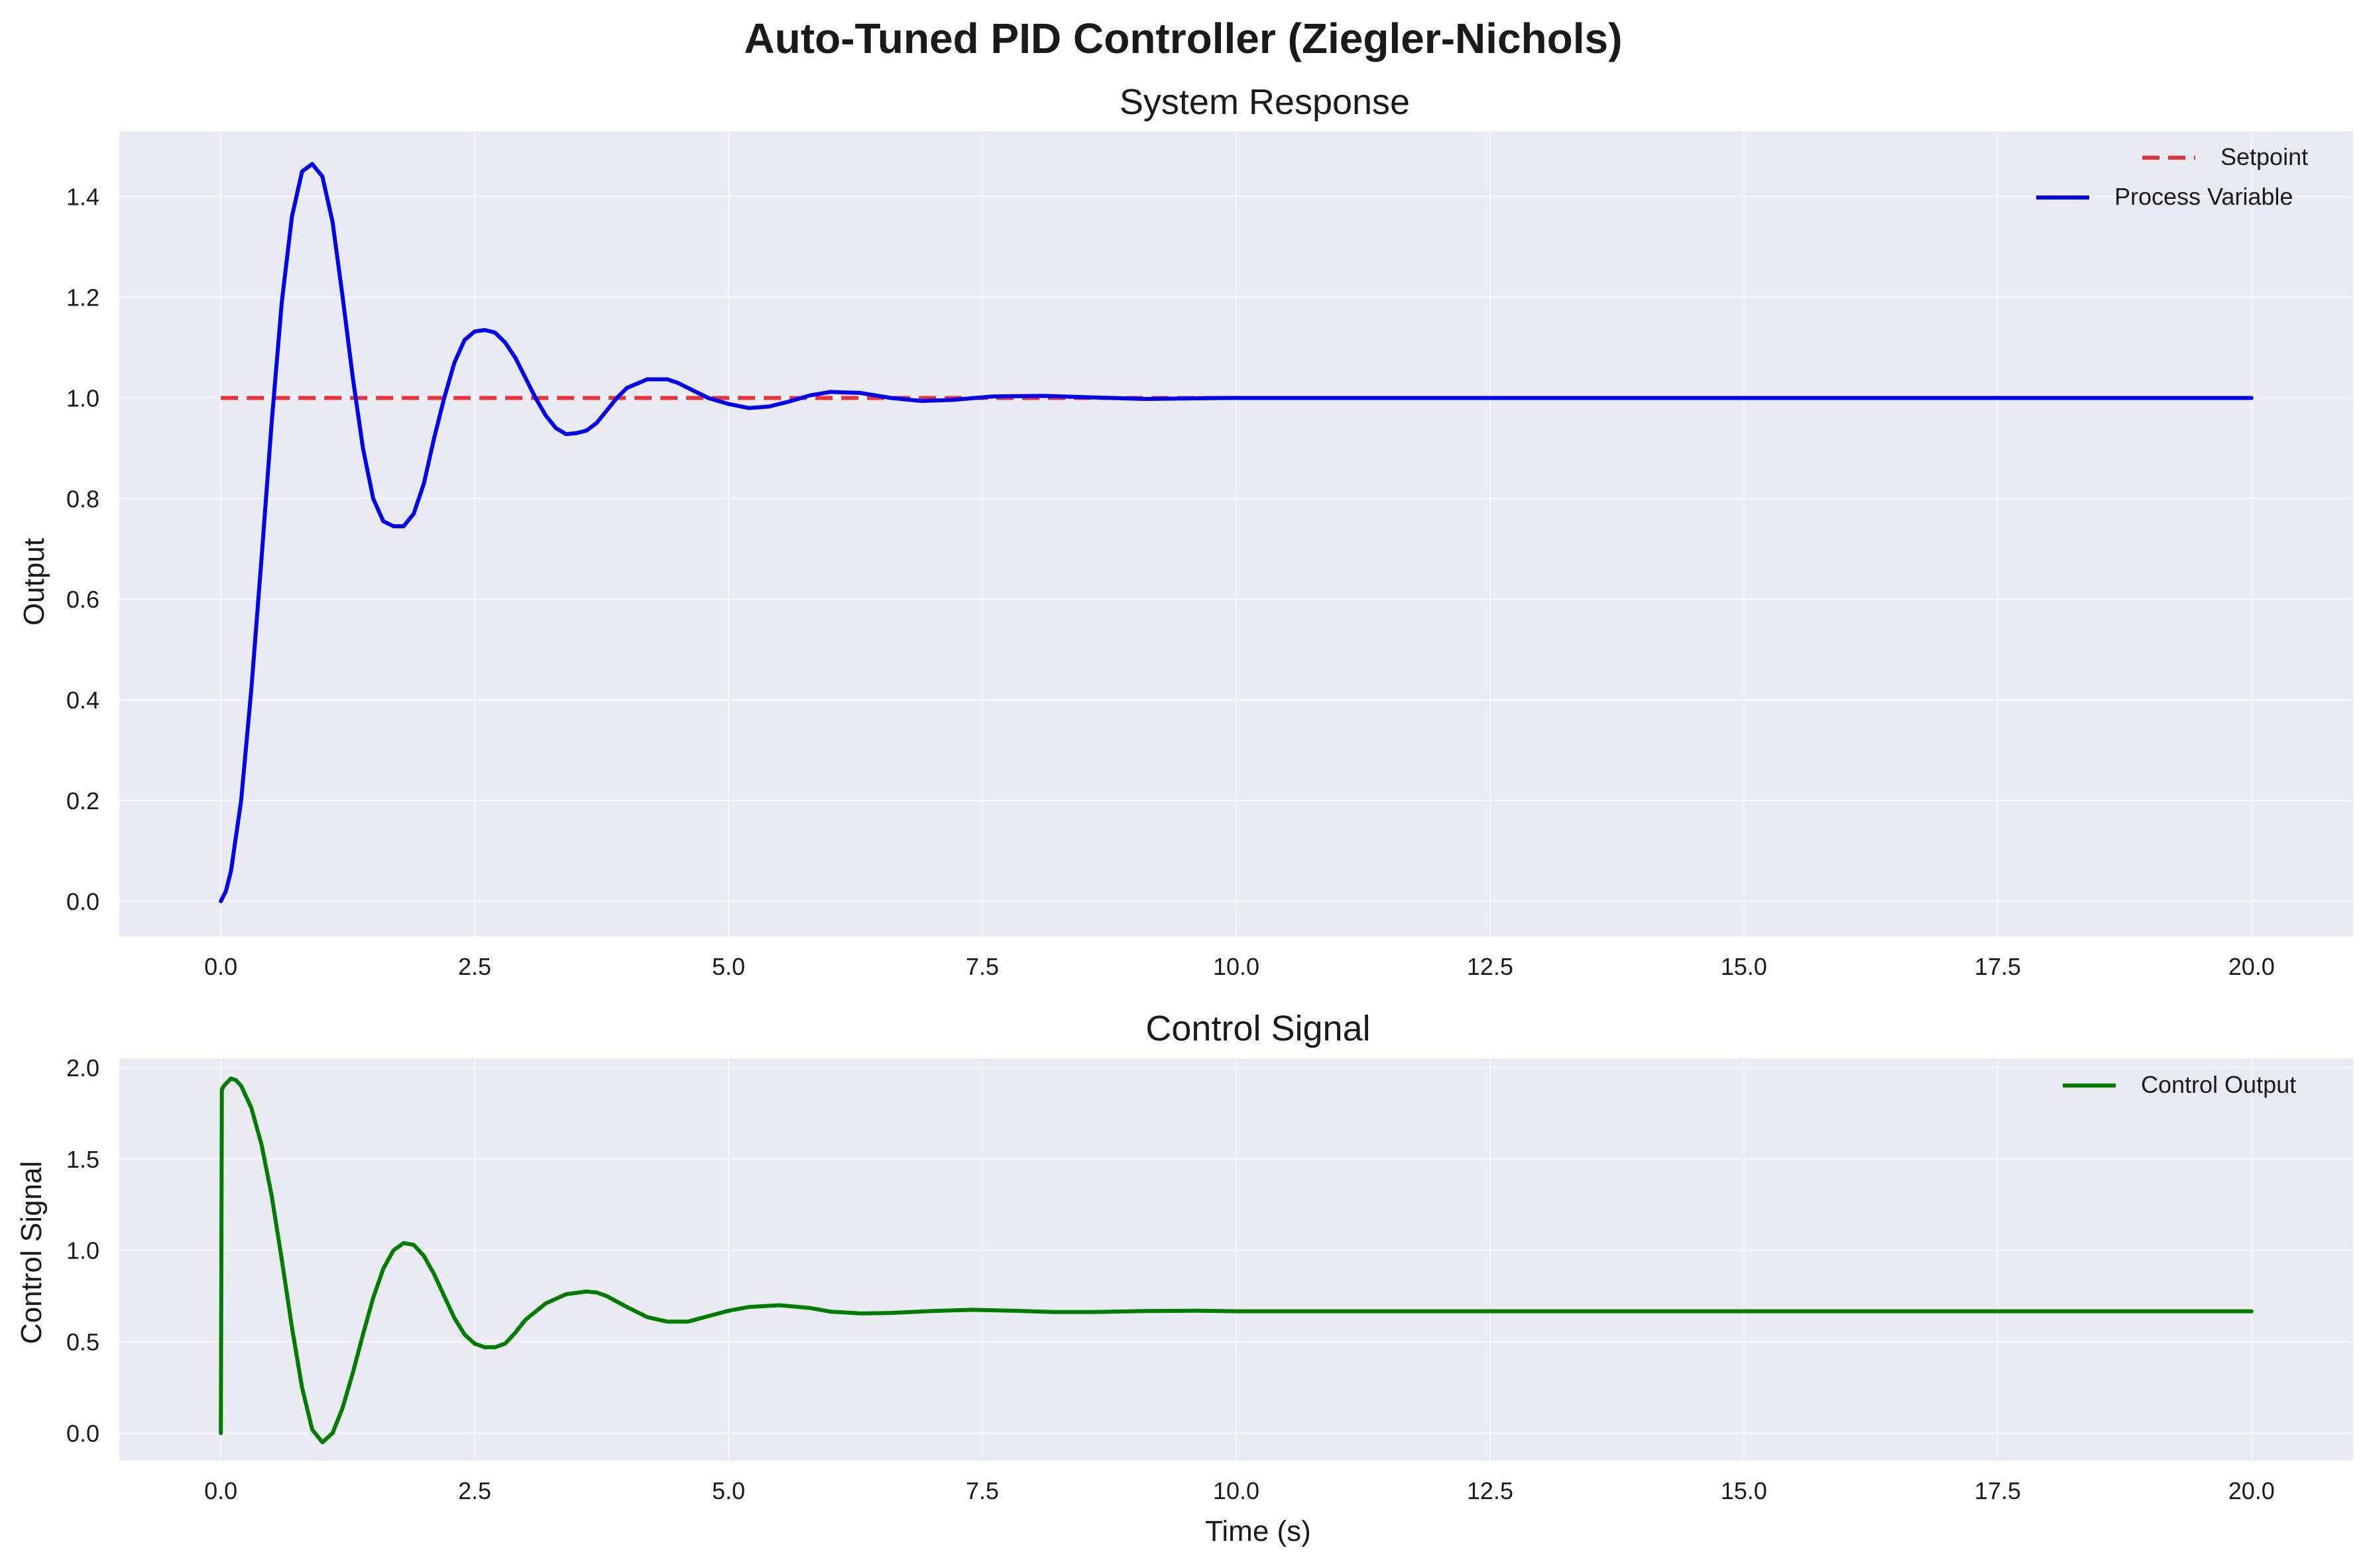 The height and width of the screenshot is (1568, 2367). Describe the element at coordinates (1257, 1029) in the screenshot. I see `control-signal-title: Control Signal` at that location.